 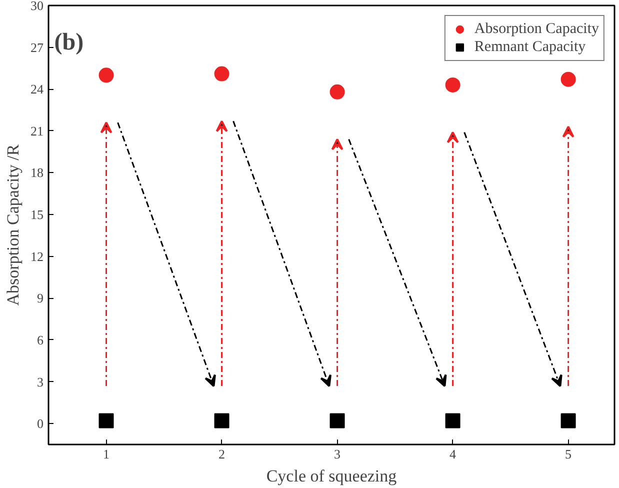 What do you see at coordinates (13, 225) in the screenshot?
I see `y-axis-title: Absorption Capacity /R` at bounding box center [13, 225].